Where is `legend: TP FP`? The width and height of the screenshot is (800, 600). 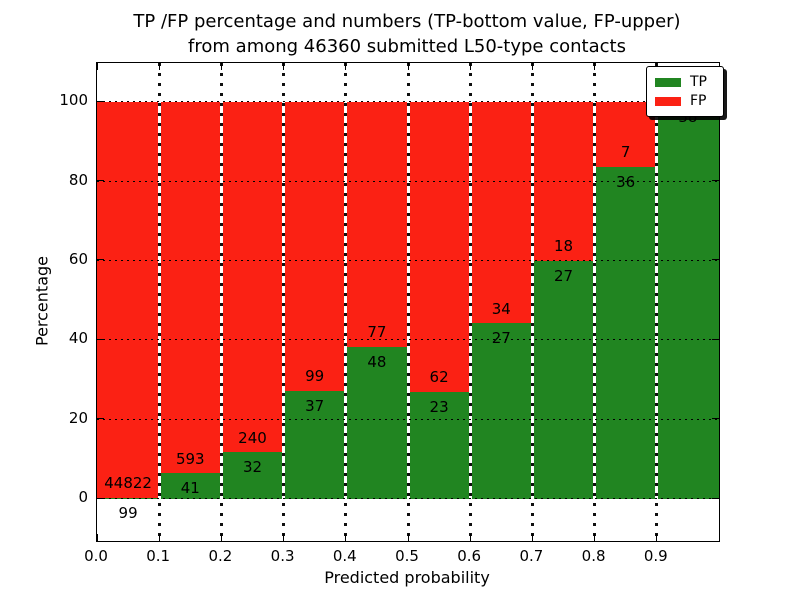
legend: TP FP is located at coordinates (685, 91).